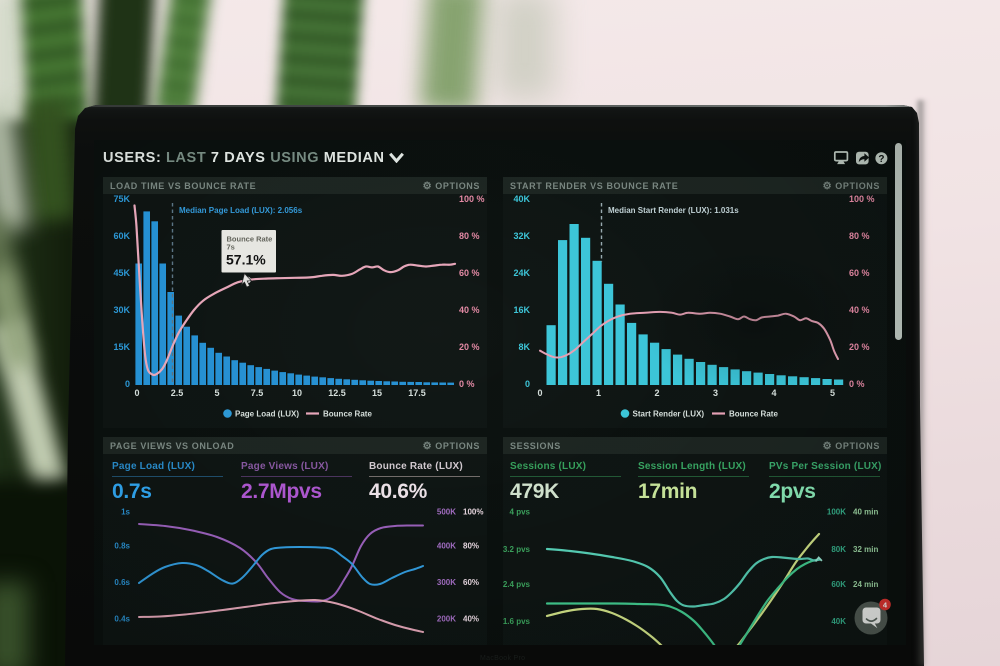  Describe the element at coordinates (865, 512) in the screenshot. I see `svg-text: 40 min` at that location.